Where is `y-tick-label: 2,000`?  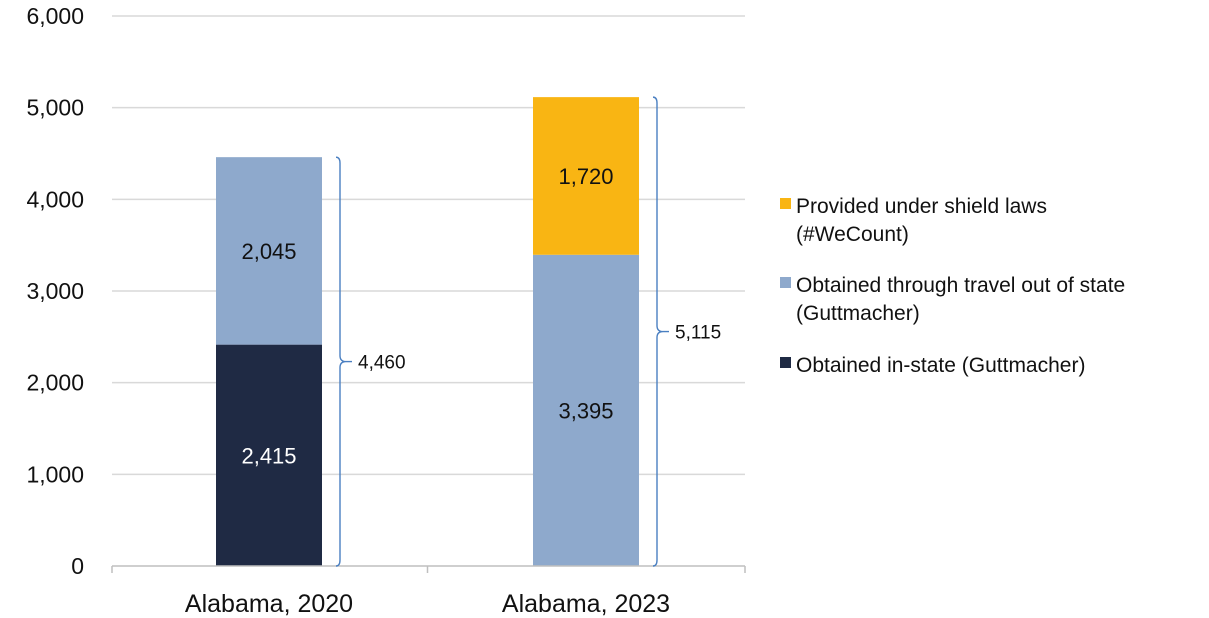 y-tick-label: 2,000 is located at coordinates (55, 383).